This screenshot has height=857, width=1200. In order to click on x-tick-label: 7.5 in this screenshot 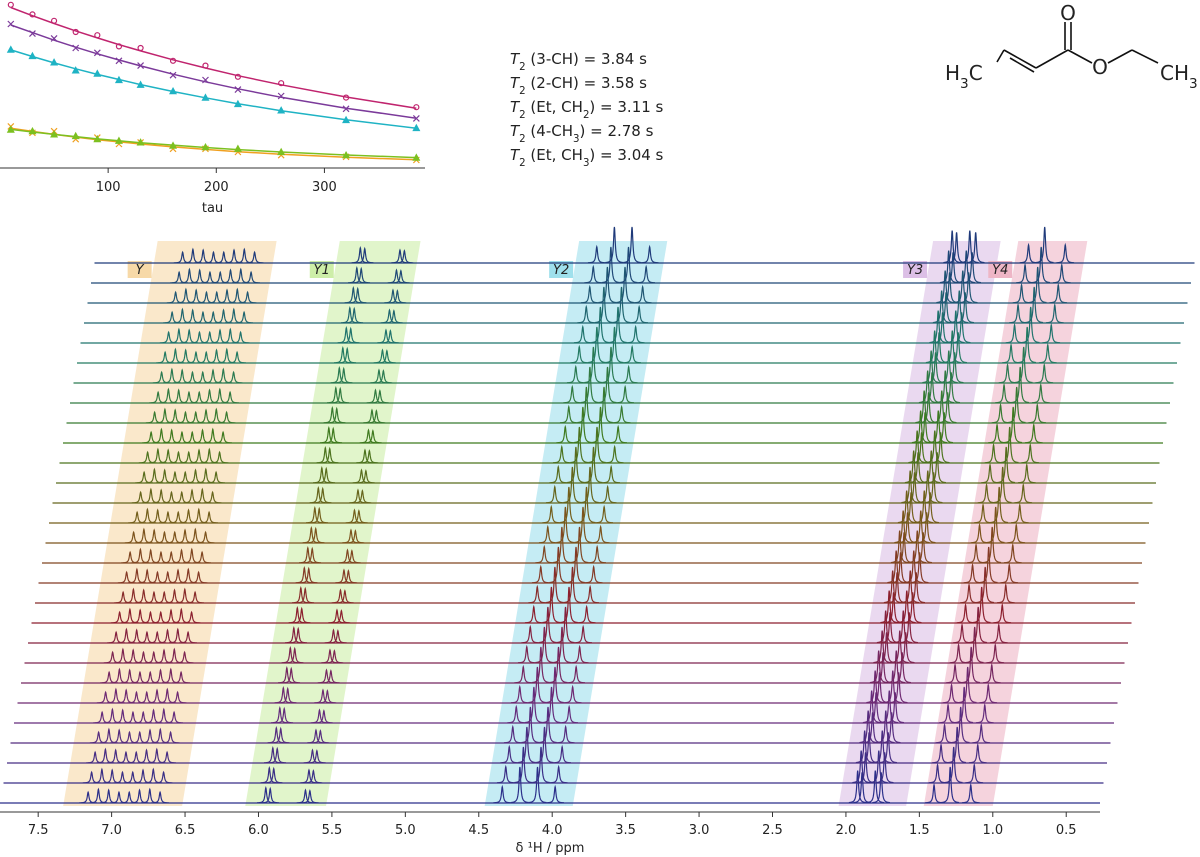, I will do `click(38, 830)`.